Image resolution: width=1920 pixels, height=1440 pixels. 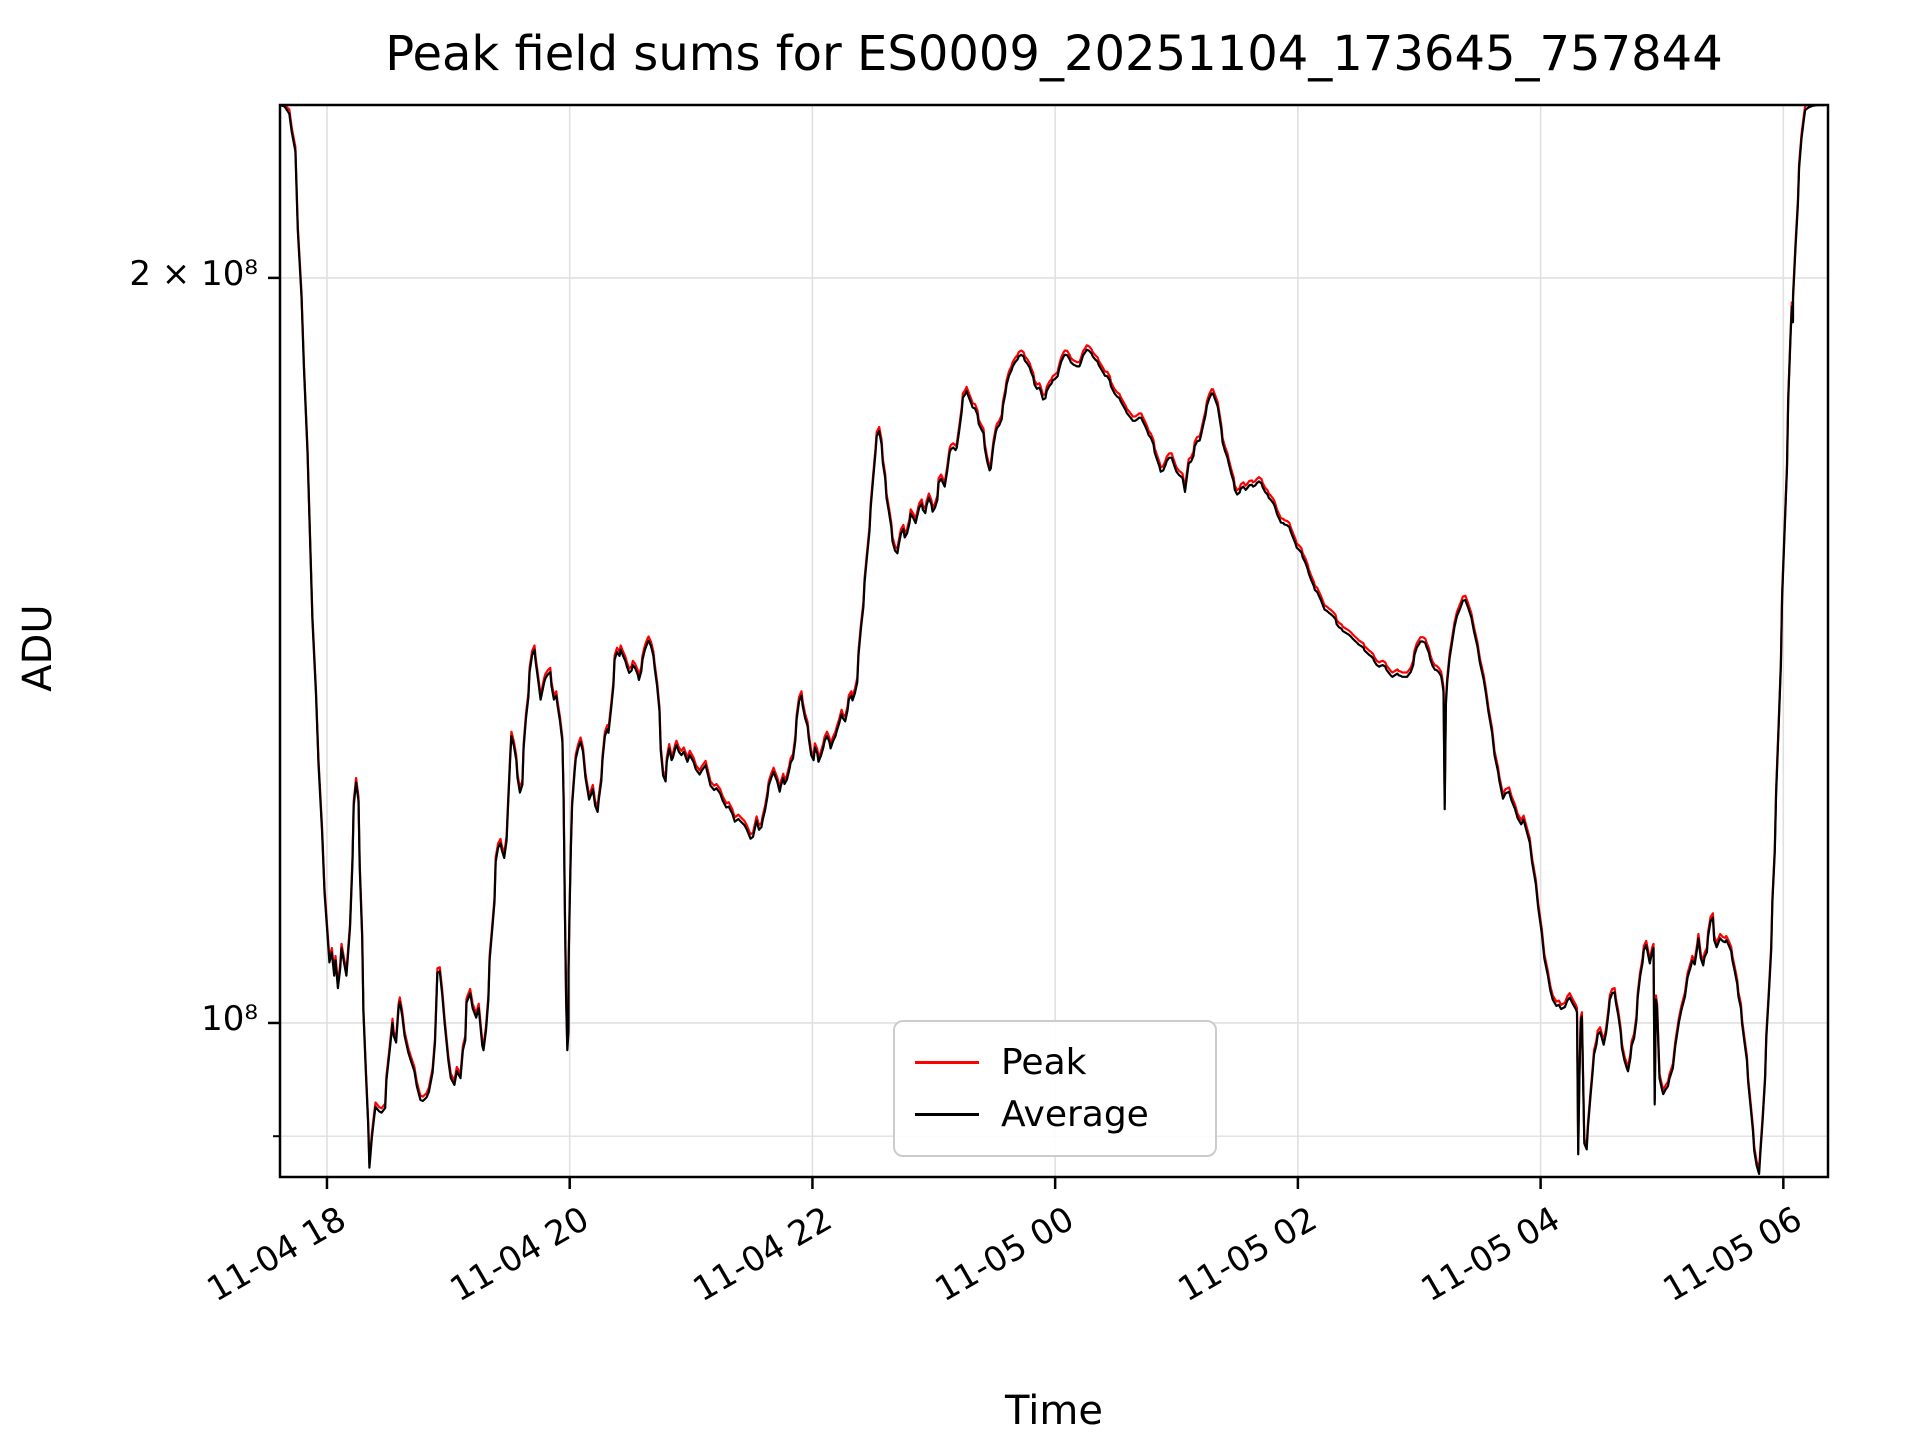 What do you see at coordinates (1044, 1062) in the screenshot?
I see `legend-label-peak: Peak` at bounding box center [1044, 1062].